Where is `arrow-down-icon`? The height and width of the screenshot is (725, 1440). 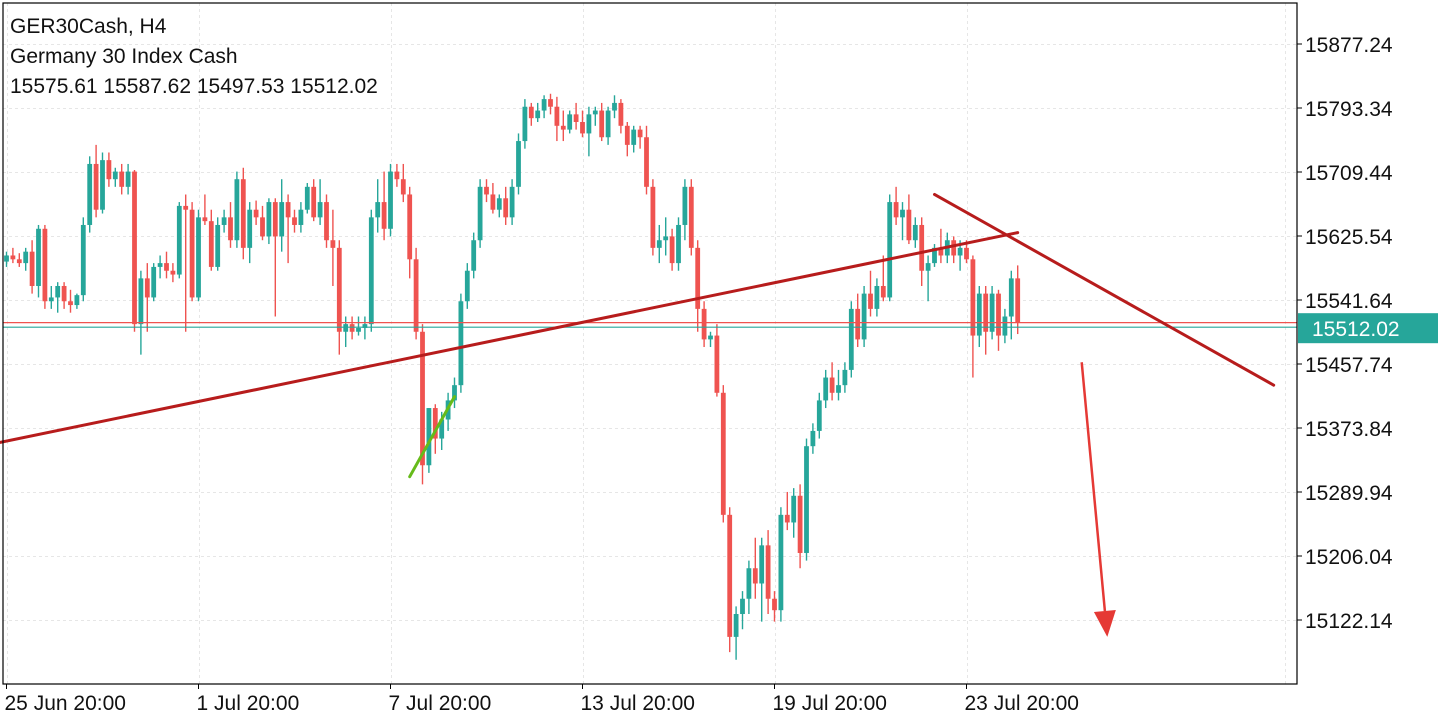 arrow-down-icon is located at coordinates (1104, 623).